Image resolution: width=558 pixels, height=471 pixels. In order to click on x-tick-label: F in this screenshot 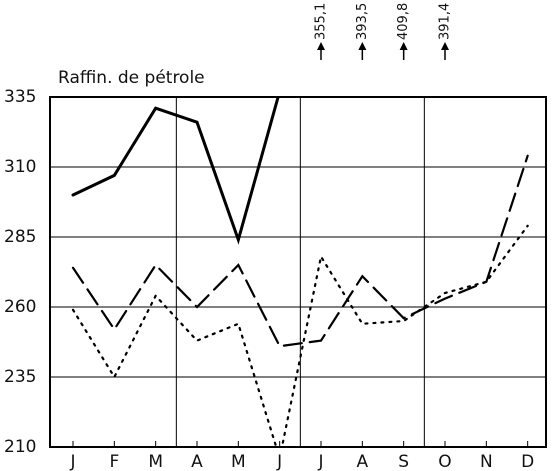, I will do `click(114, 461)`.